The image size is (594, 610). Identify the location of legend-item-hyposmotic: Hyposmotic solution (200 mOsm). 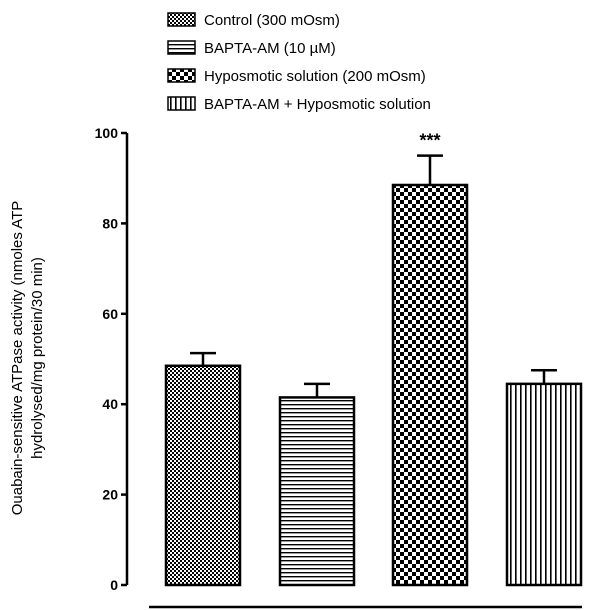
(296, 76).